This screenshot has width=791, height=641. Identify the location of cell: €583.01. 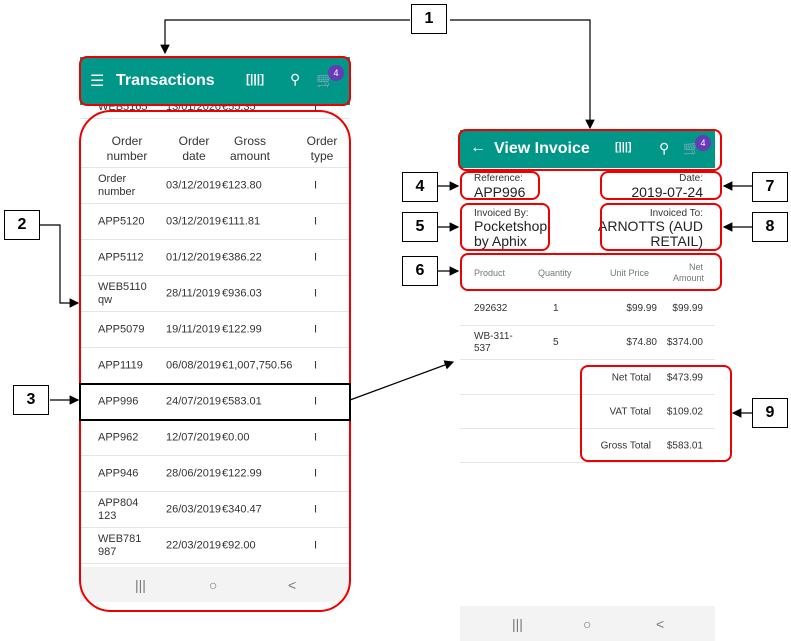
(242, 401).